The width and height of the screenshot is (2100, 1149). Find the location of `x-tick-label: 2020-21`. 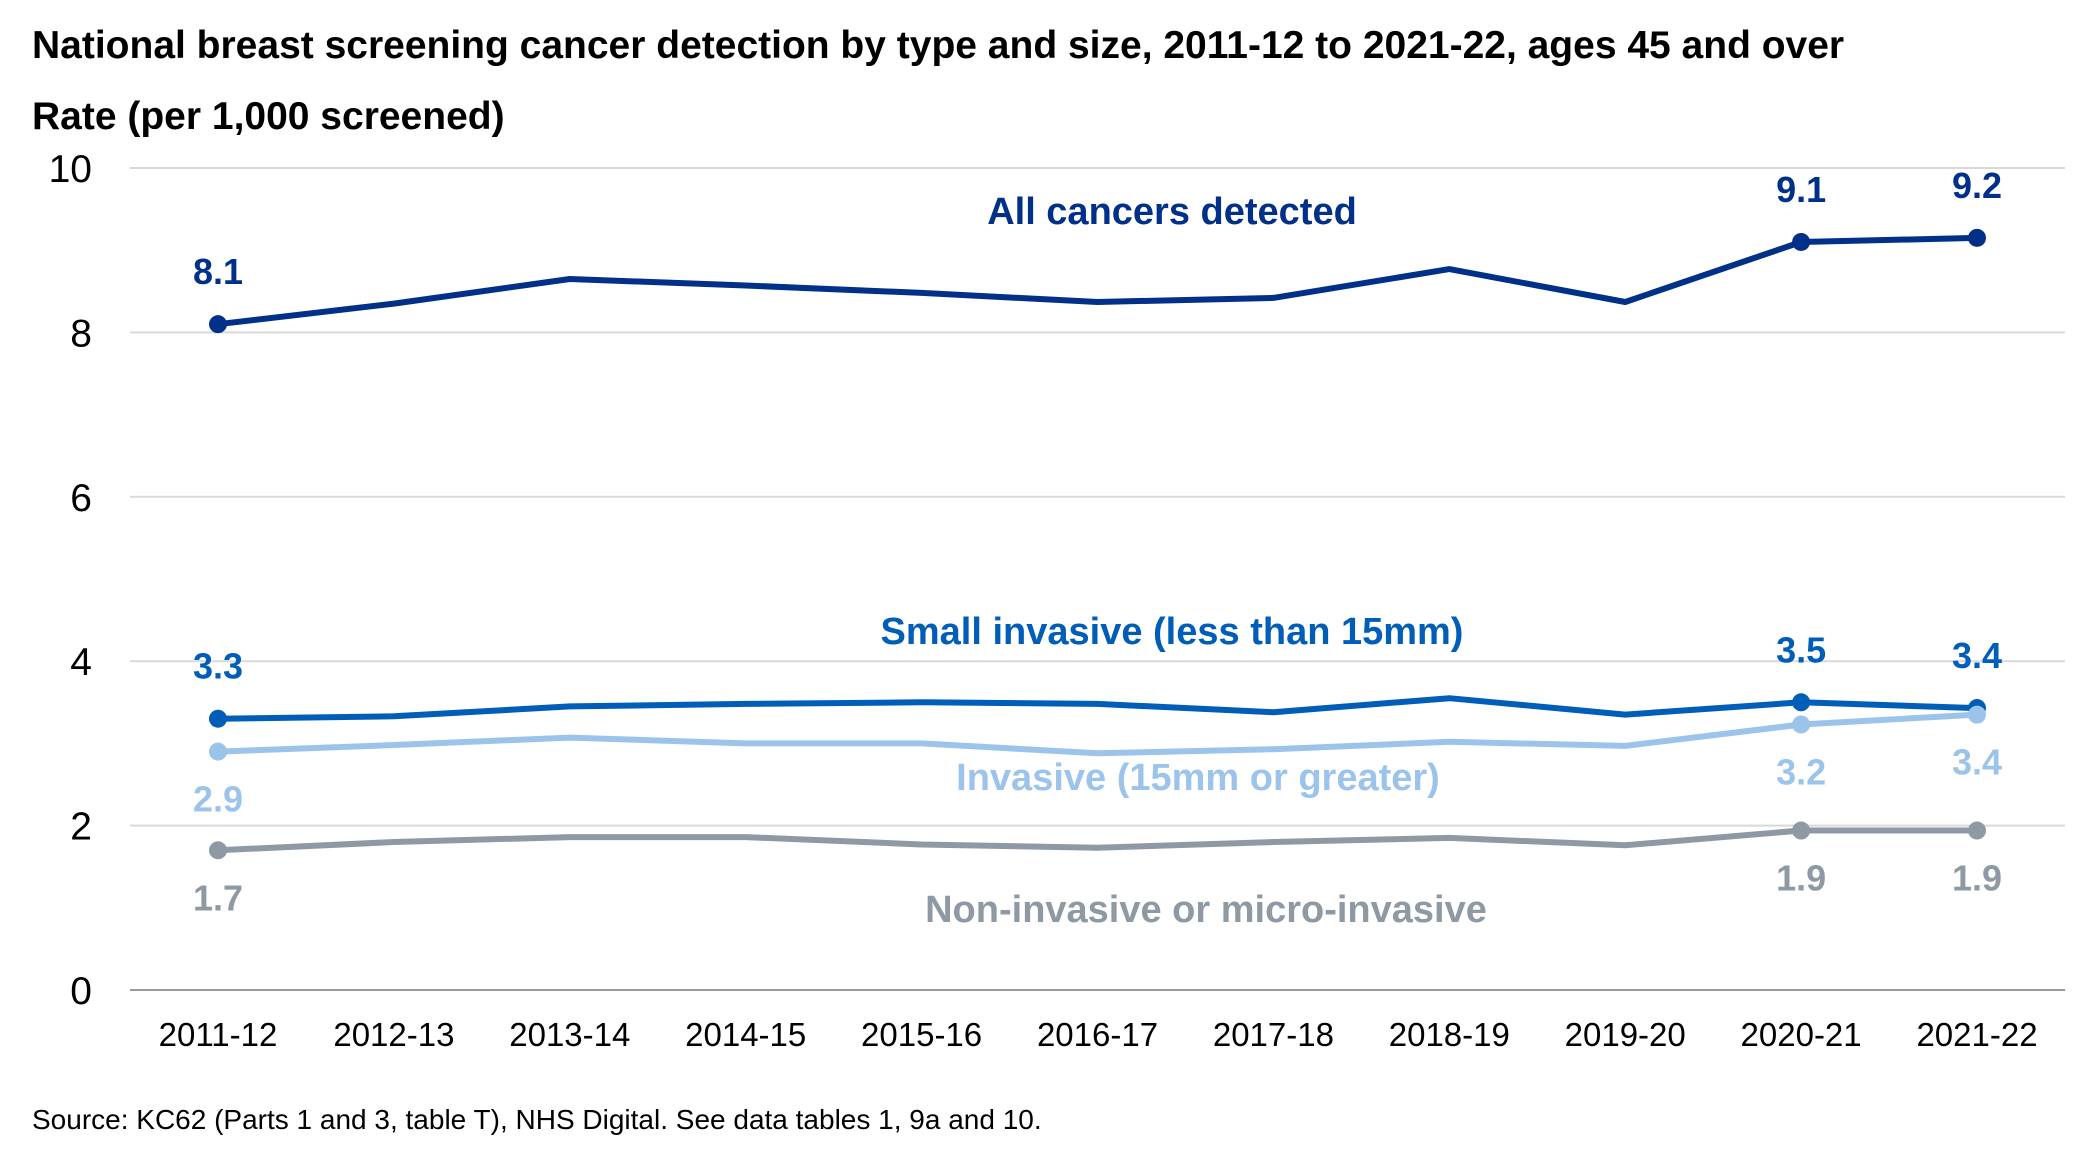

x-tick-label: 2020-21 is located at coordinates (1801, 1034).